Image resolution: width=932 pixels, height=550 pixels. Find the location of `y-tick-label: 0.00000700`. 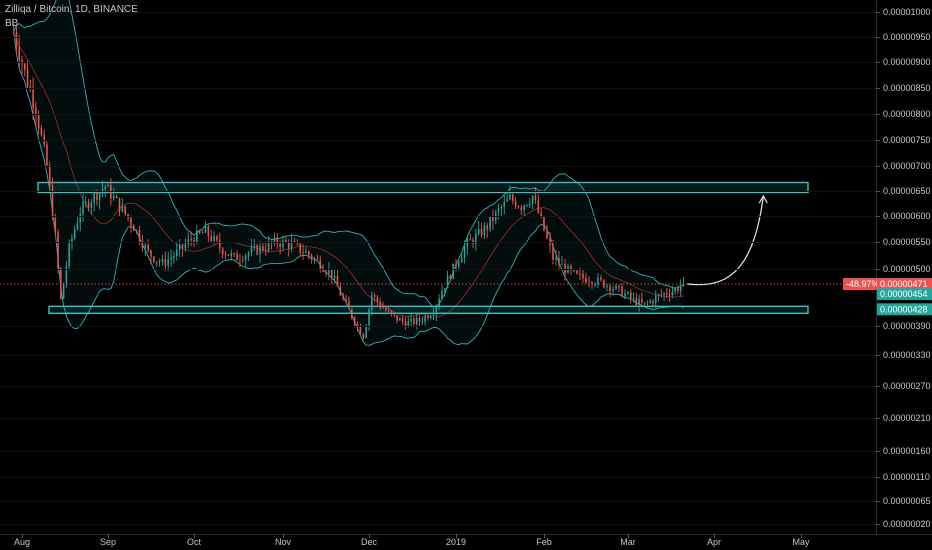

y-tick-label: 0.00000700 is located at coordinates (907, 166).